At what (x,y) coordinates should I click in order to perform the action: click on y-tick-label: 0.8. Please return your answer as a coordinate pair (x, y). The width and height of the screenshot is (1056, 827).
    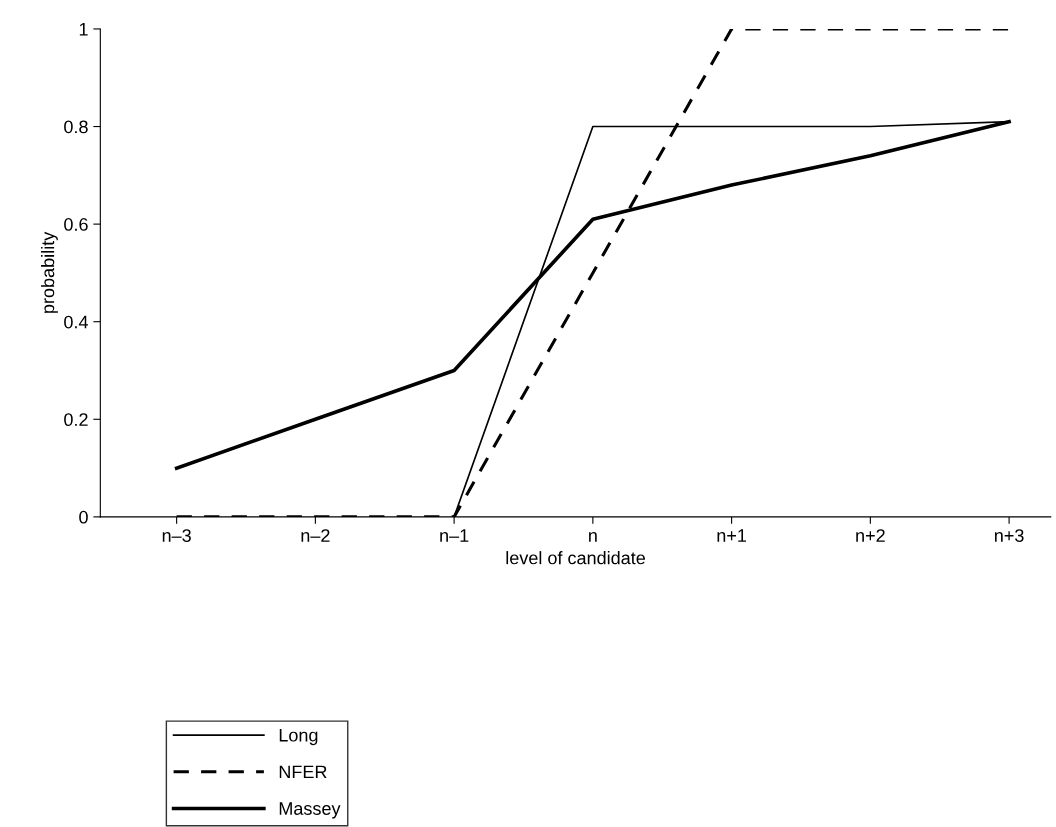
    Looking at the image, I should click on (76, 127).